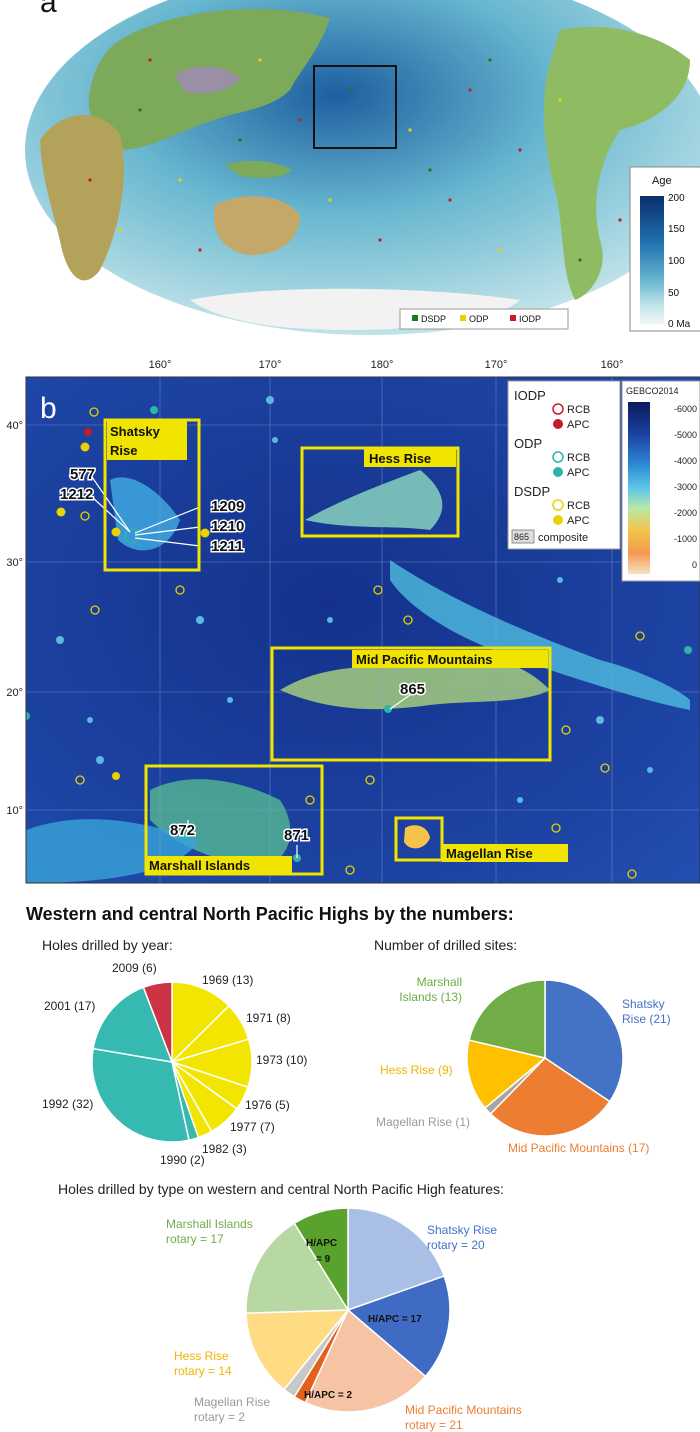  I want to click on pie-label: rotary = 20, so click(456, 1245).